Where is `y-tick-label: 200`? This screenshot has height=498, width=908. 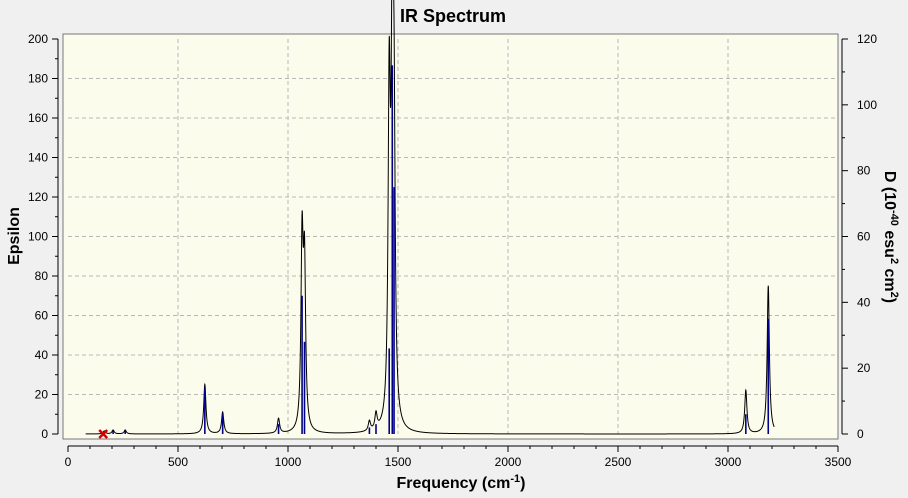
y-tick-label: 200 is located at coordinates (38, 39).